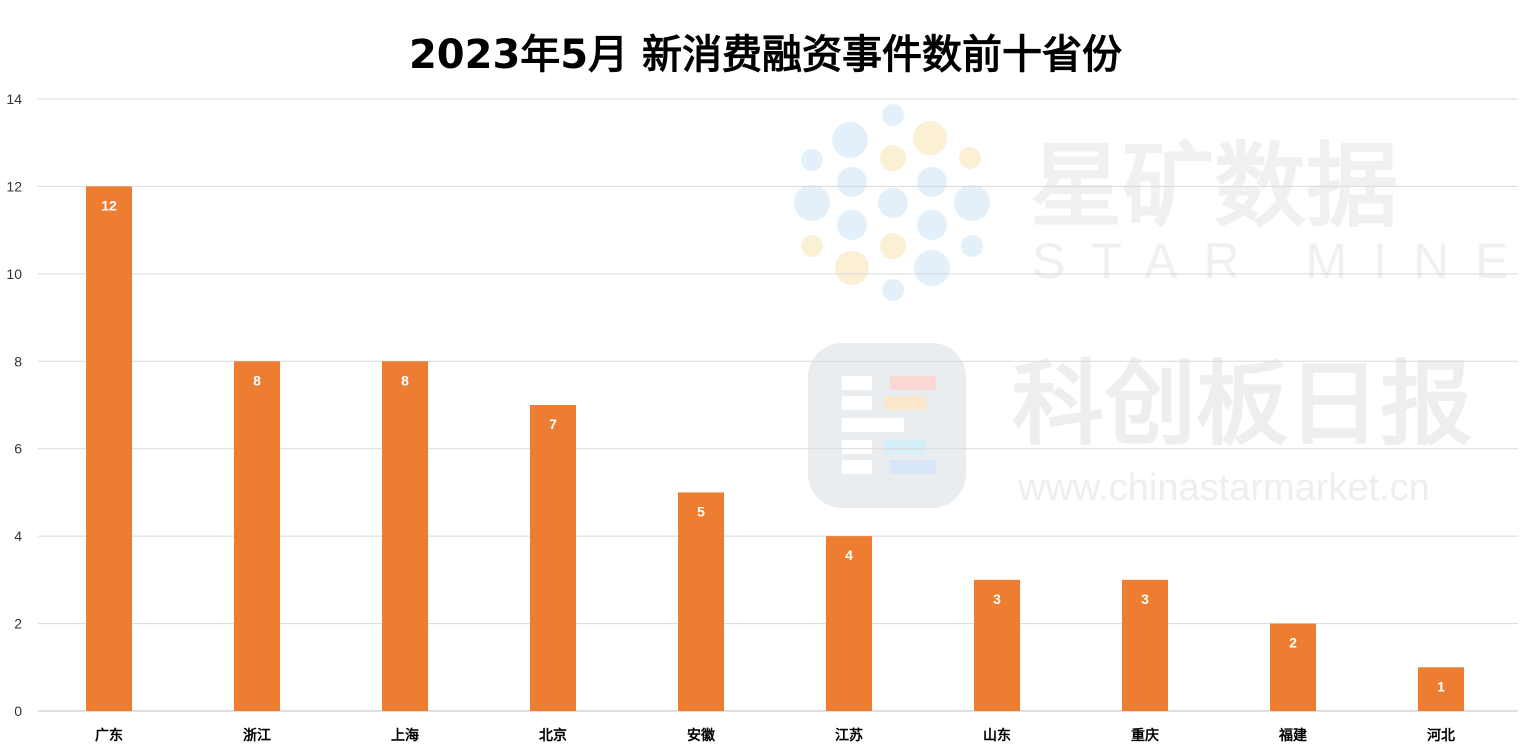  What do you see at coordinates (257, 735) in the screenshot?
I see `x-category-label: 浙江` at bounding box center [257, 735].